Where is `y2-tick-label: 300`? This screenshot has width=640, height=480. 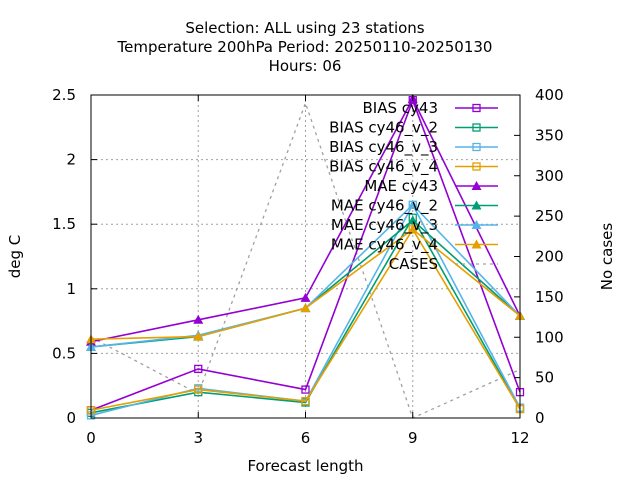 y2-tick-label: 300 is located at coordinates (549, 176).